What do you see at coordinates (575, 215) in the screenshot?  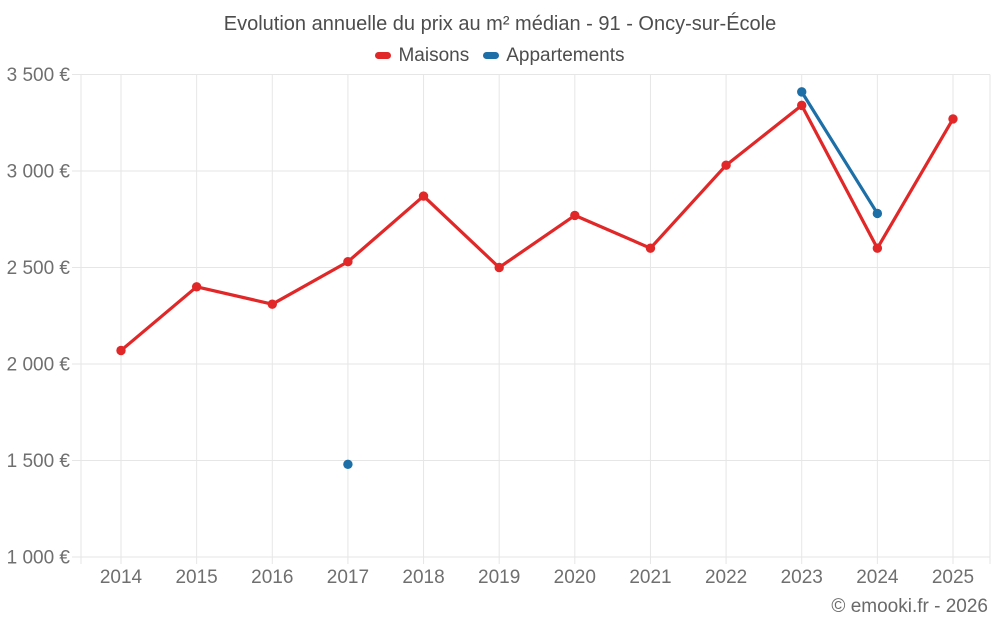 I see `data-point-maisons-2020` at bounding box center [575, 215].